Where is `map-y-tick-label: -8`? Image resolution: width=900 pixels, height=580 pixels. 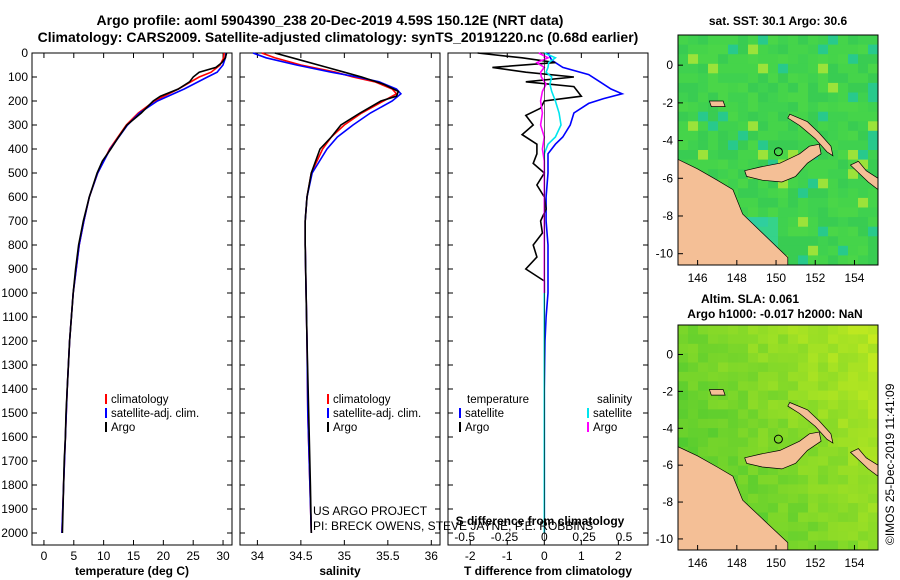 map-y-tick-label: -8 is located at coordinates (667, 502).